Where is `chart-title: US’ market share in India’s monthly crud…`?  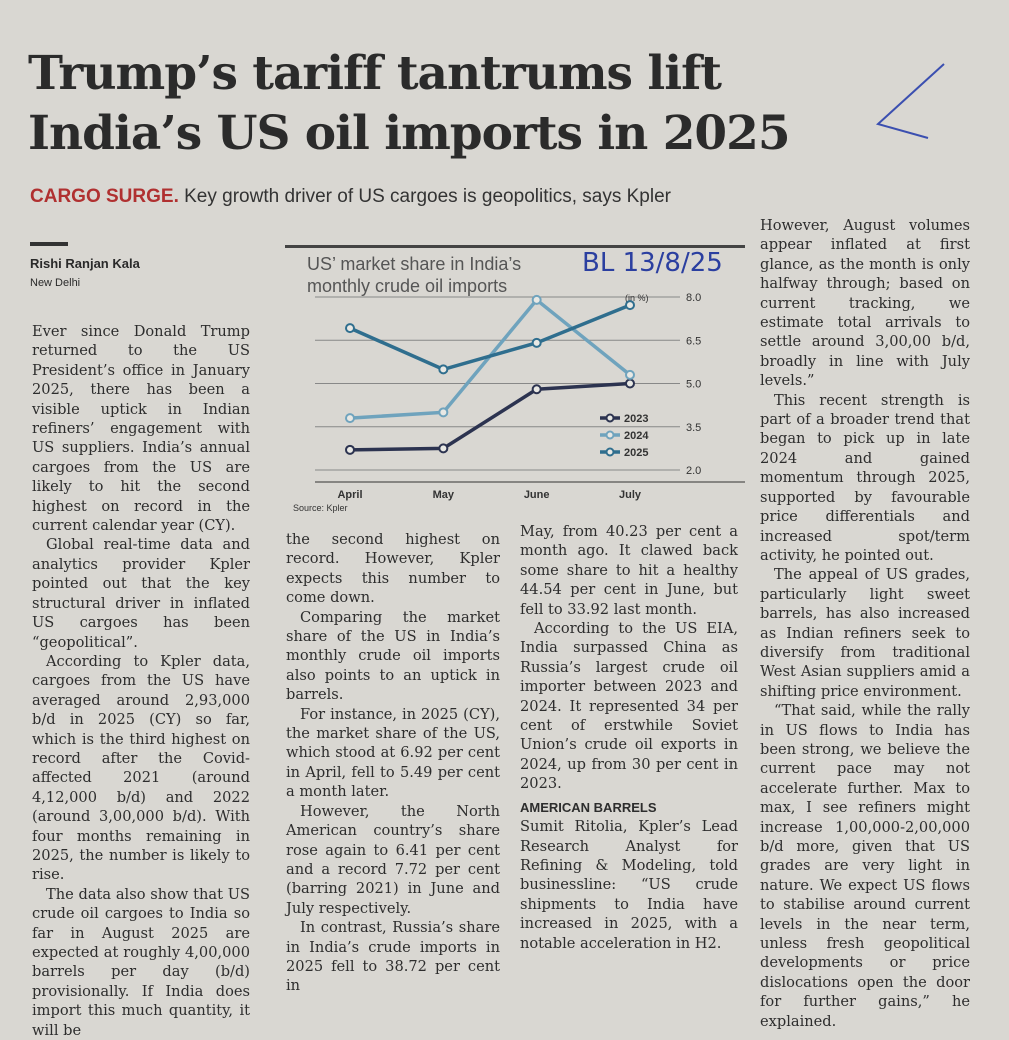
chart-title: US’ market share in India’s monthly crud… is located at coordinates (414, 275).